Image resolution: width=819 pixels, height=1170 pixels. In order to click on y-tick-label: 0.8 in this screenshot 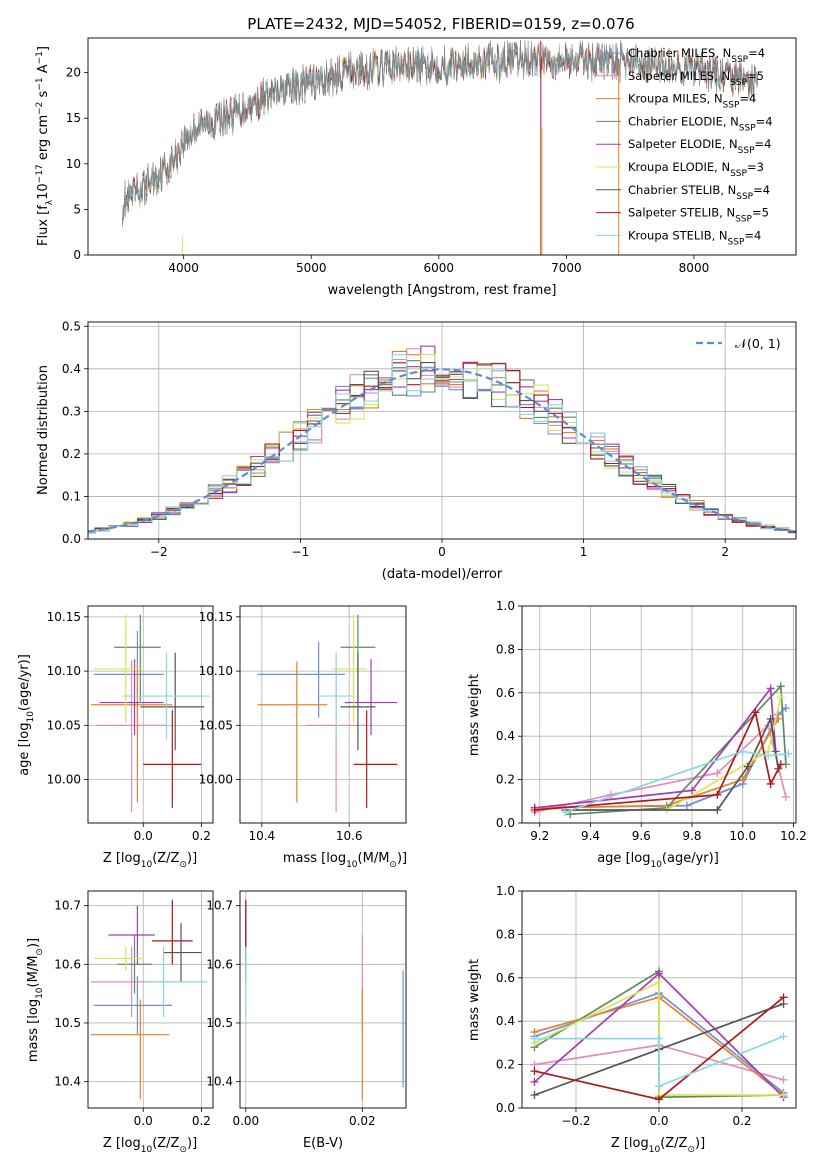, I will do `click(505, 934)`.